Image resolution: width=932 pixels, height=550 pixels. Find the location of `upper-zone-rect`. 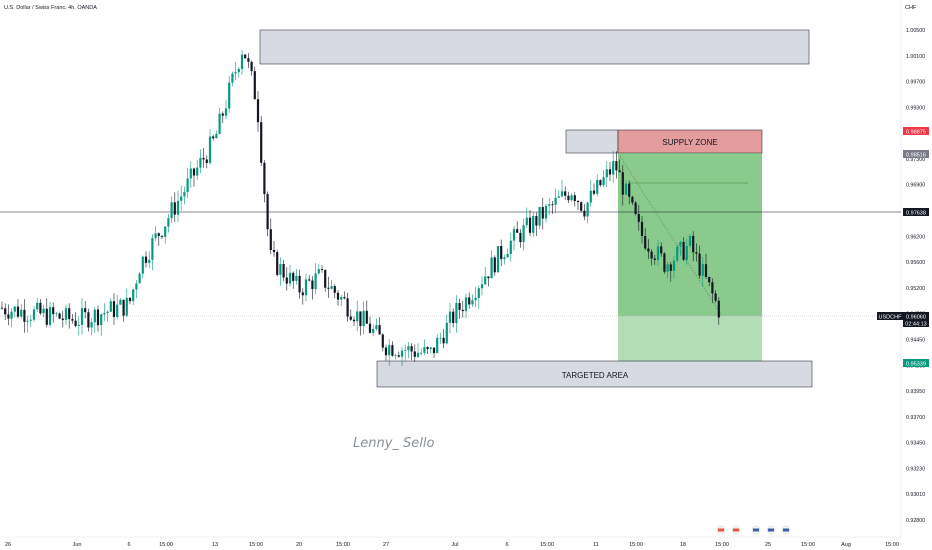

upper-zone-rect is located at coordinates (534, 47).